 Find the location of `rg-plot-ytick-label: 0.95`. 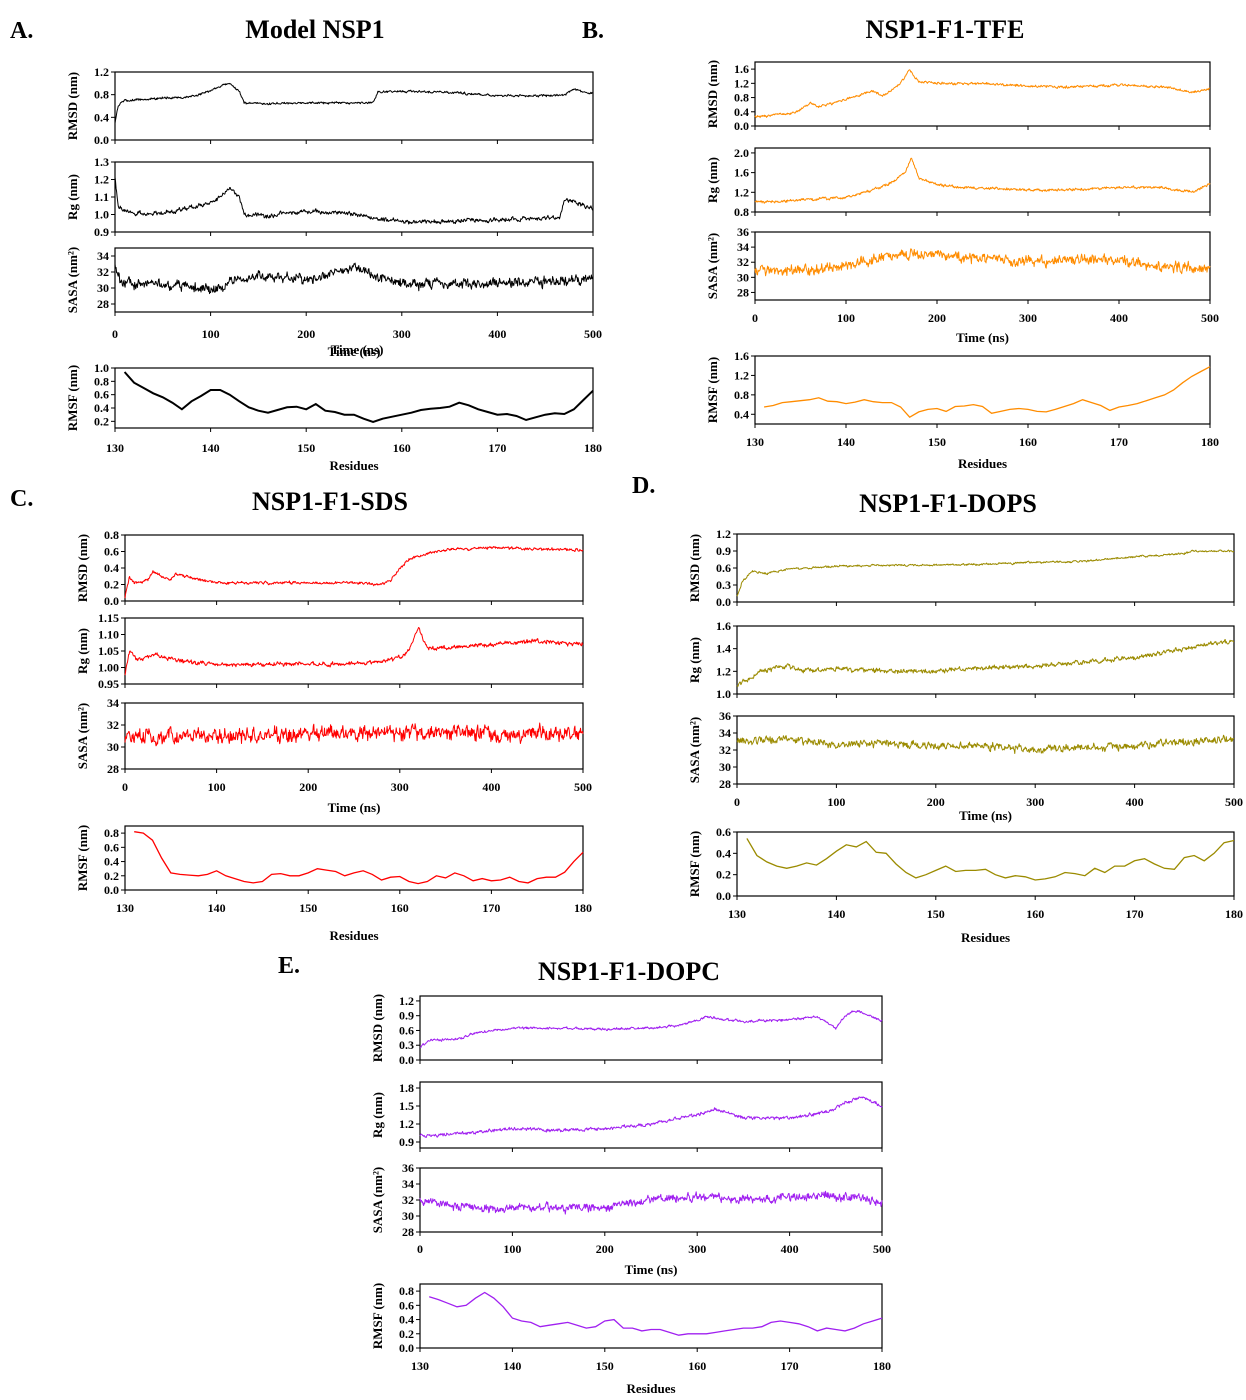

rg-plot-ytick-label: 0.95 is located at coordinates (108, 684).